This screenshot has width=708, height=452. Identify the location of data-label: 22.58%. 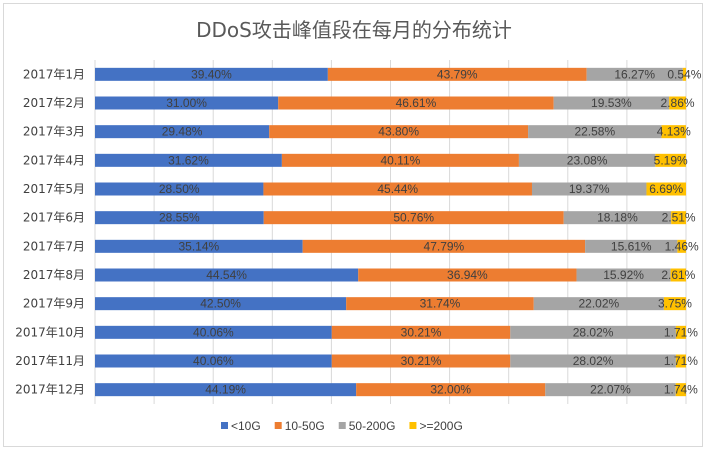
(594, 132).